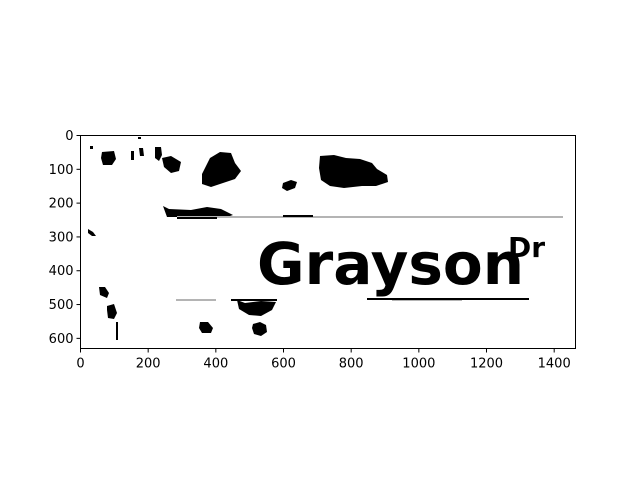 Image resolution: width=640 pixels, height=480 pixels. What do you see at coordinates (418, 364) in the screenshot?
I see `x-tick-label: 1000` at bounding box center [418, 364].